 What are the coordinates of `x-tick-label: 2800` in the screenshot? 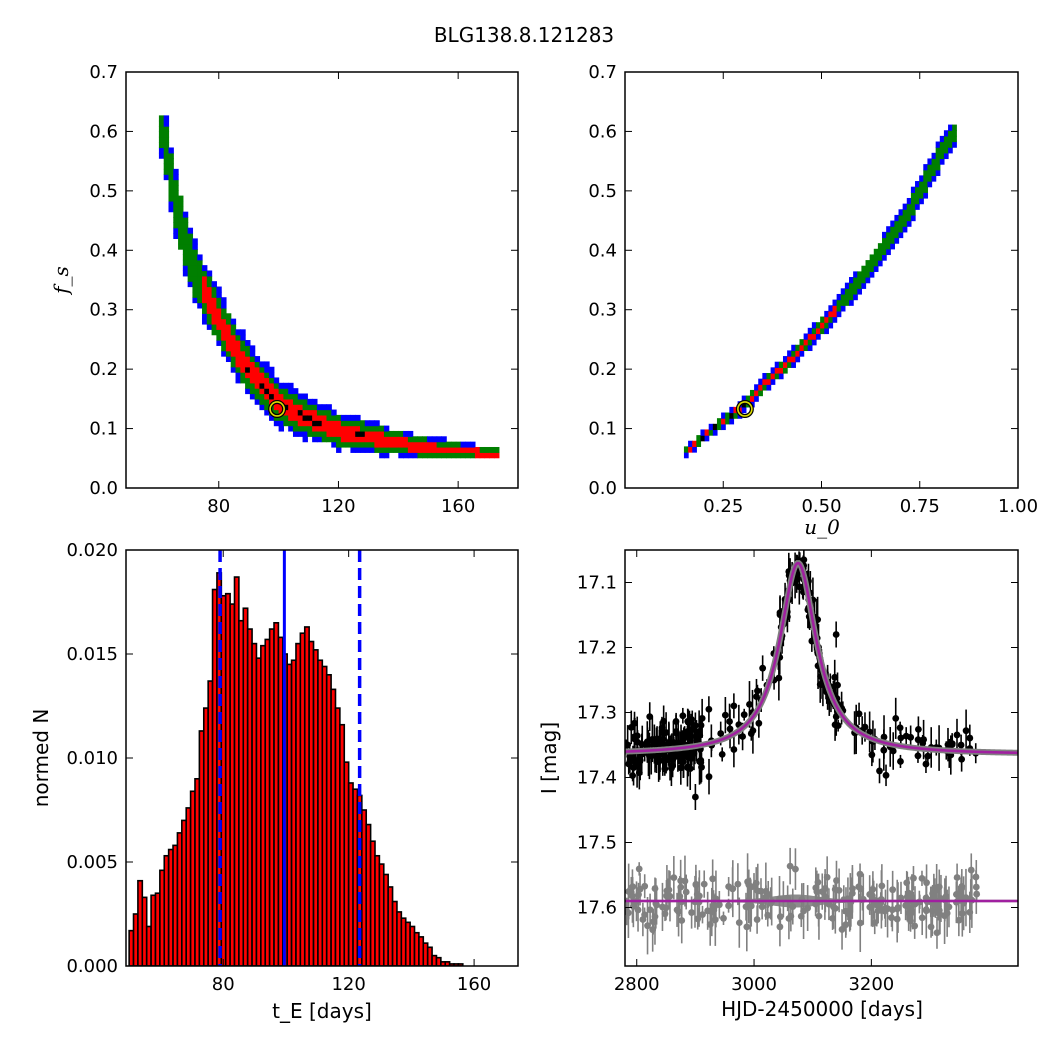 It's located at (637, 984).